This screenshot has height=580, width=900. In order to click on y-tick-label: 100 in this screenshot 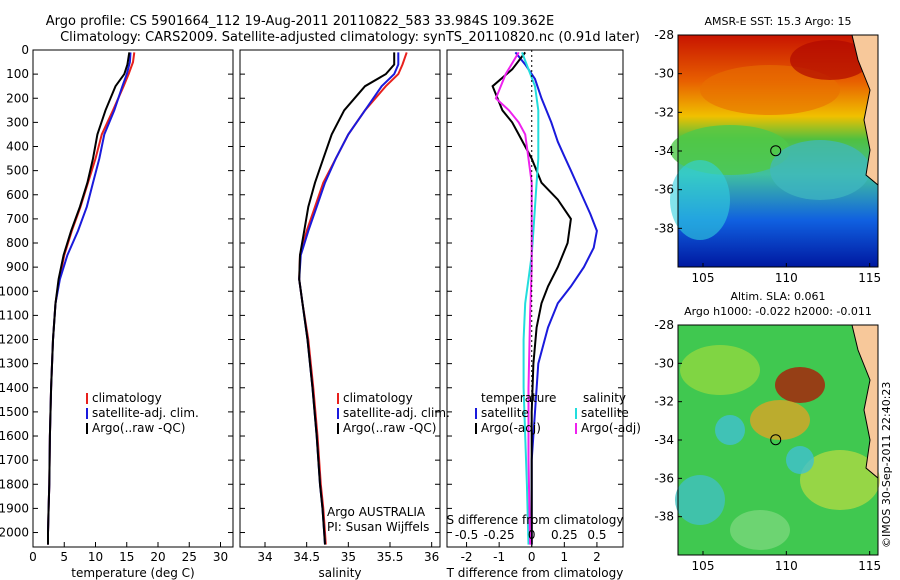, I will do `click(17, 74)`.